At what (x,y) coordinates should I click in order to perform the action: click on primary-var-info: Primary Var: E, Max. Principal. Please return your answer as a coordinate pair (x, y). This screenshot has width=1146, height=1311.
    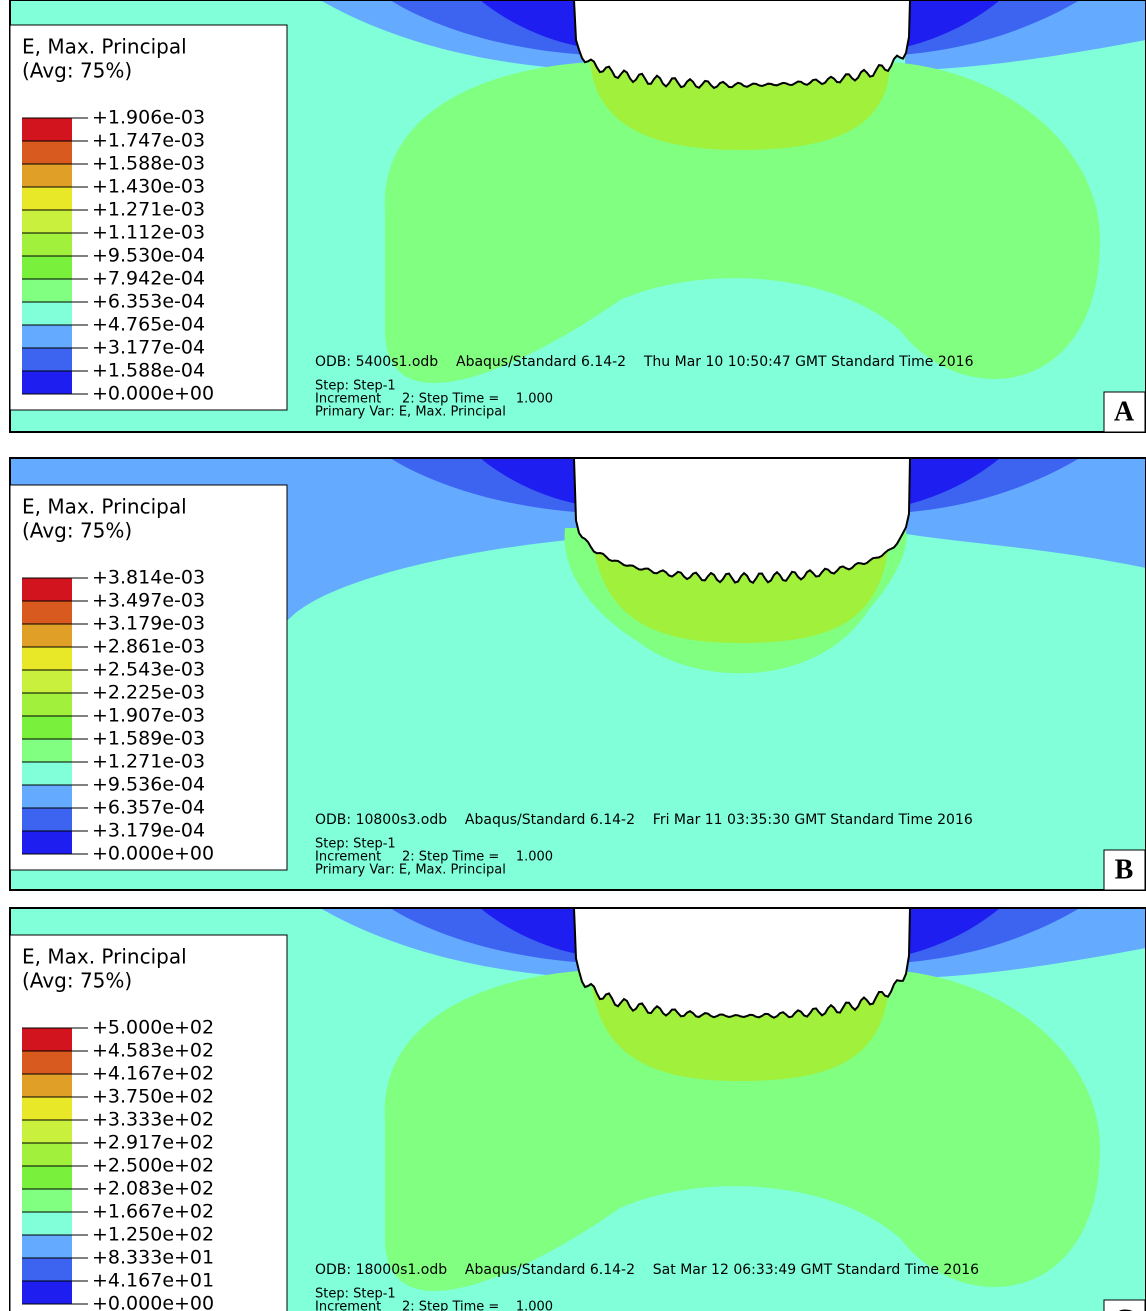
    Looking at the image, I should click on (410, 870).